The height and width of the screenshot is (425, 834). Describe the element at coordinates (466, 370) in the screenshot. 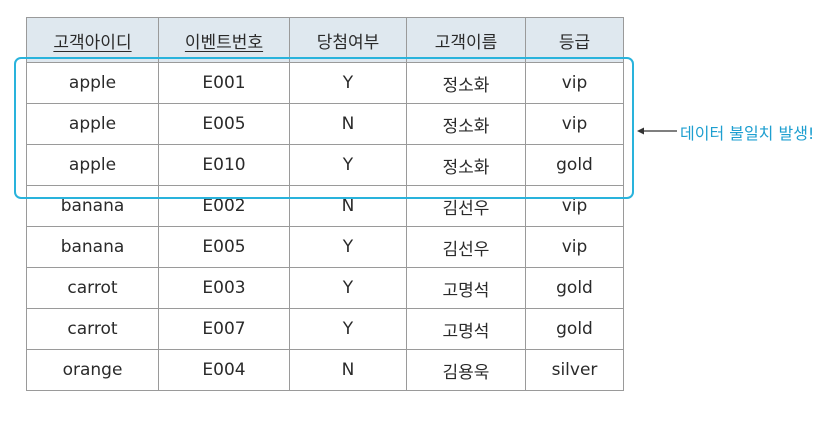

I see `cell-customer-name: 김용욱` at that location.